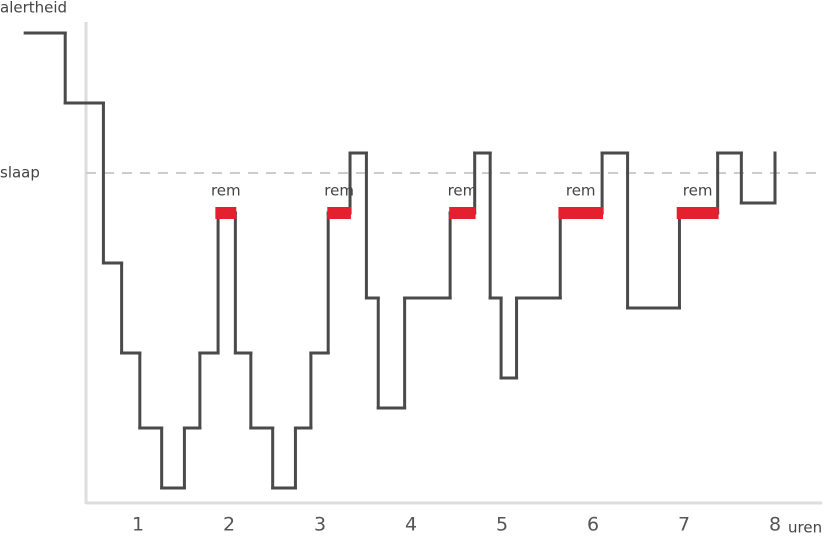  What do you see at coordinates (20, 173) in the screenshot?
I see `reference-label: slaap` at bounding box center [20, 173].